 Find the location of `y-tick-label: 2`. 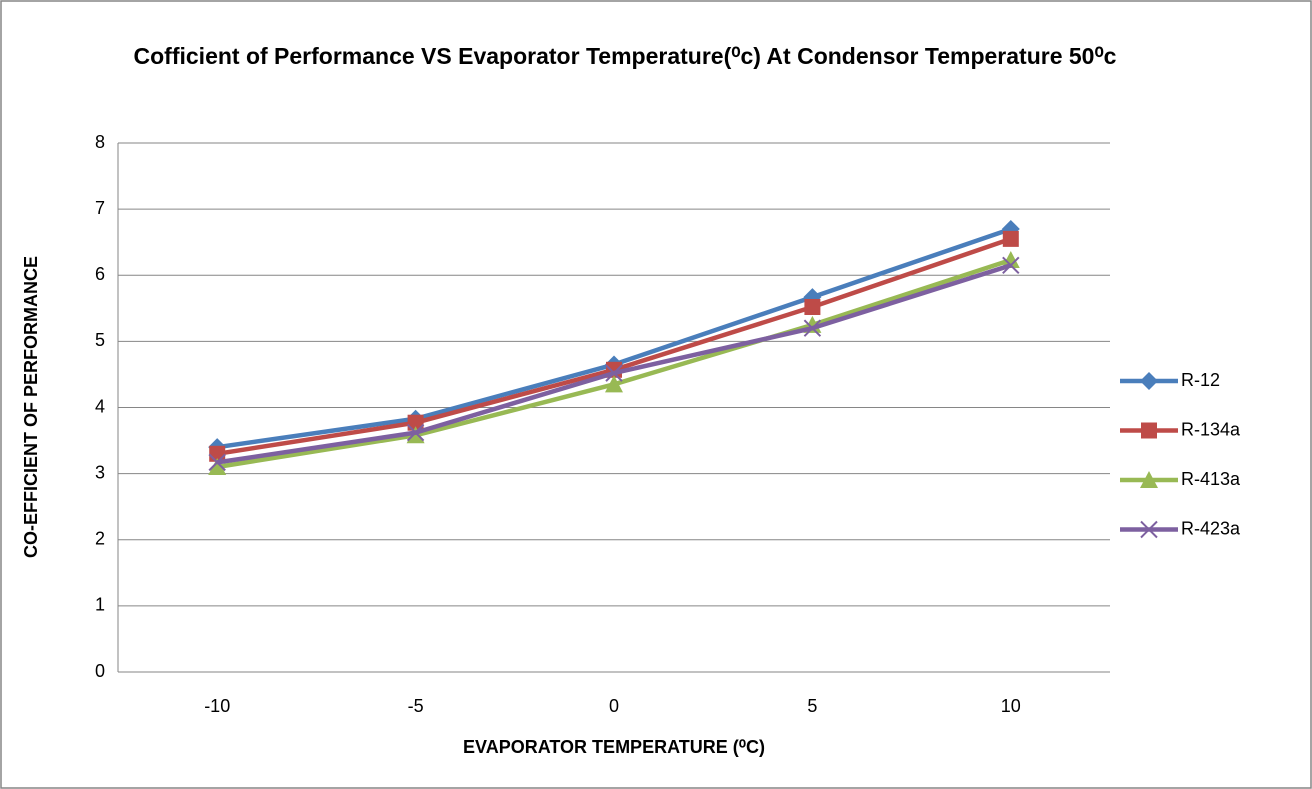

y-tick-label: 2 is located at coordinates (100, 539).